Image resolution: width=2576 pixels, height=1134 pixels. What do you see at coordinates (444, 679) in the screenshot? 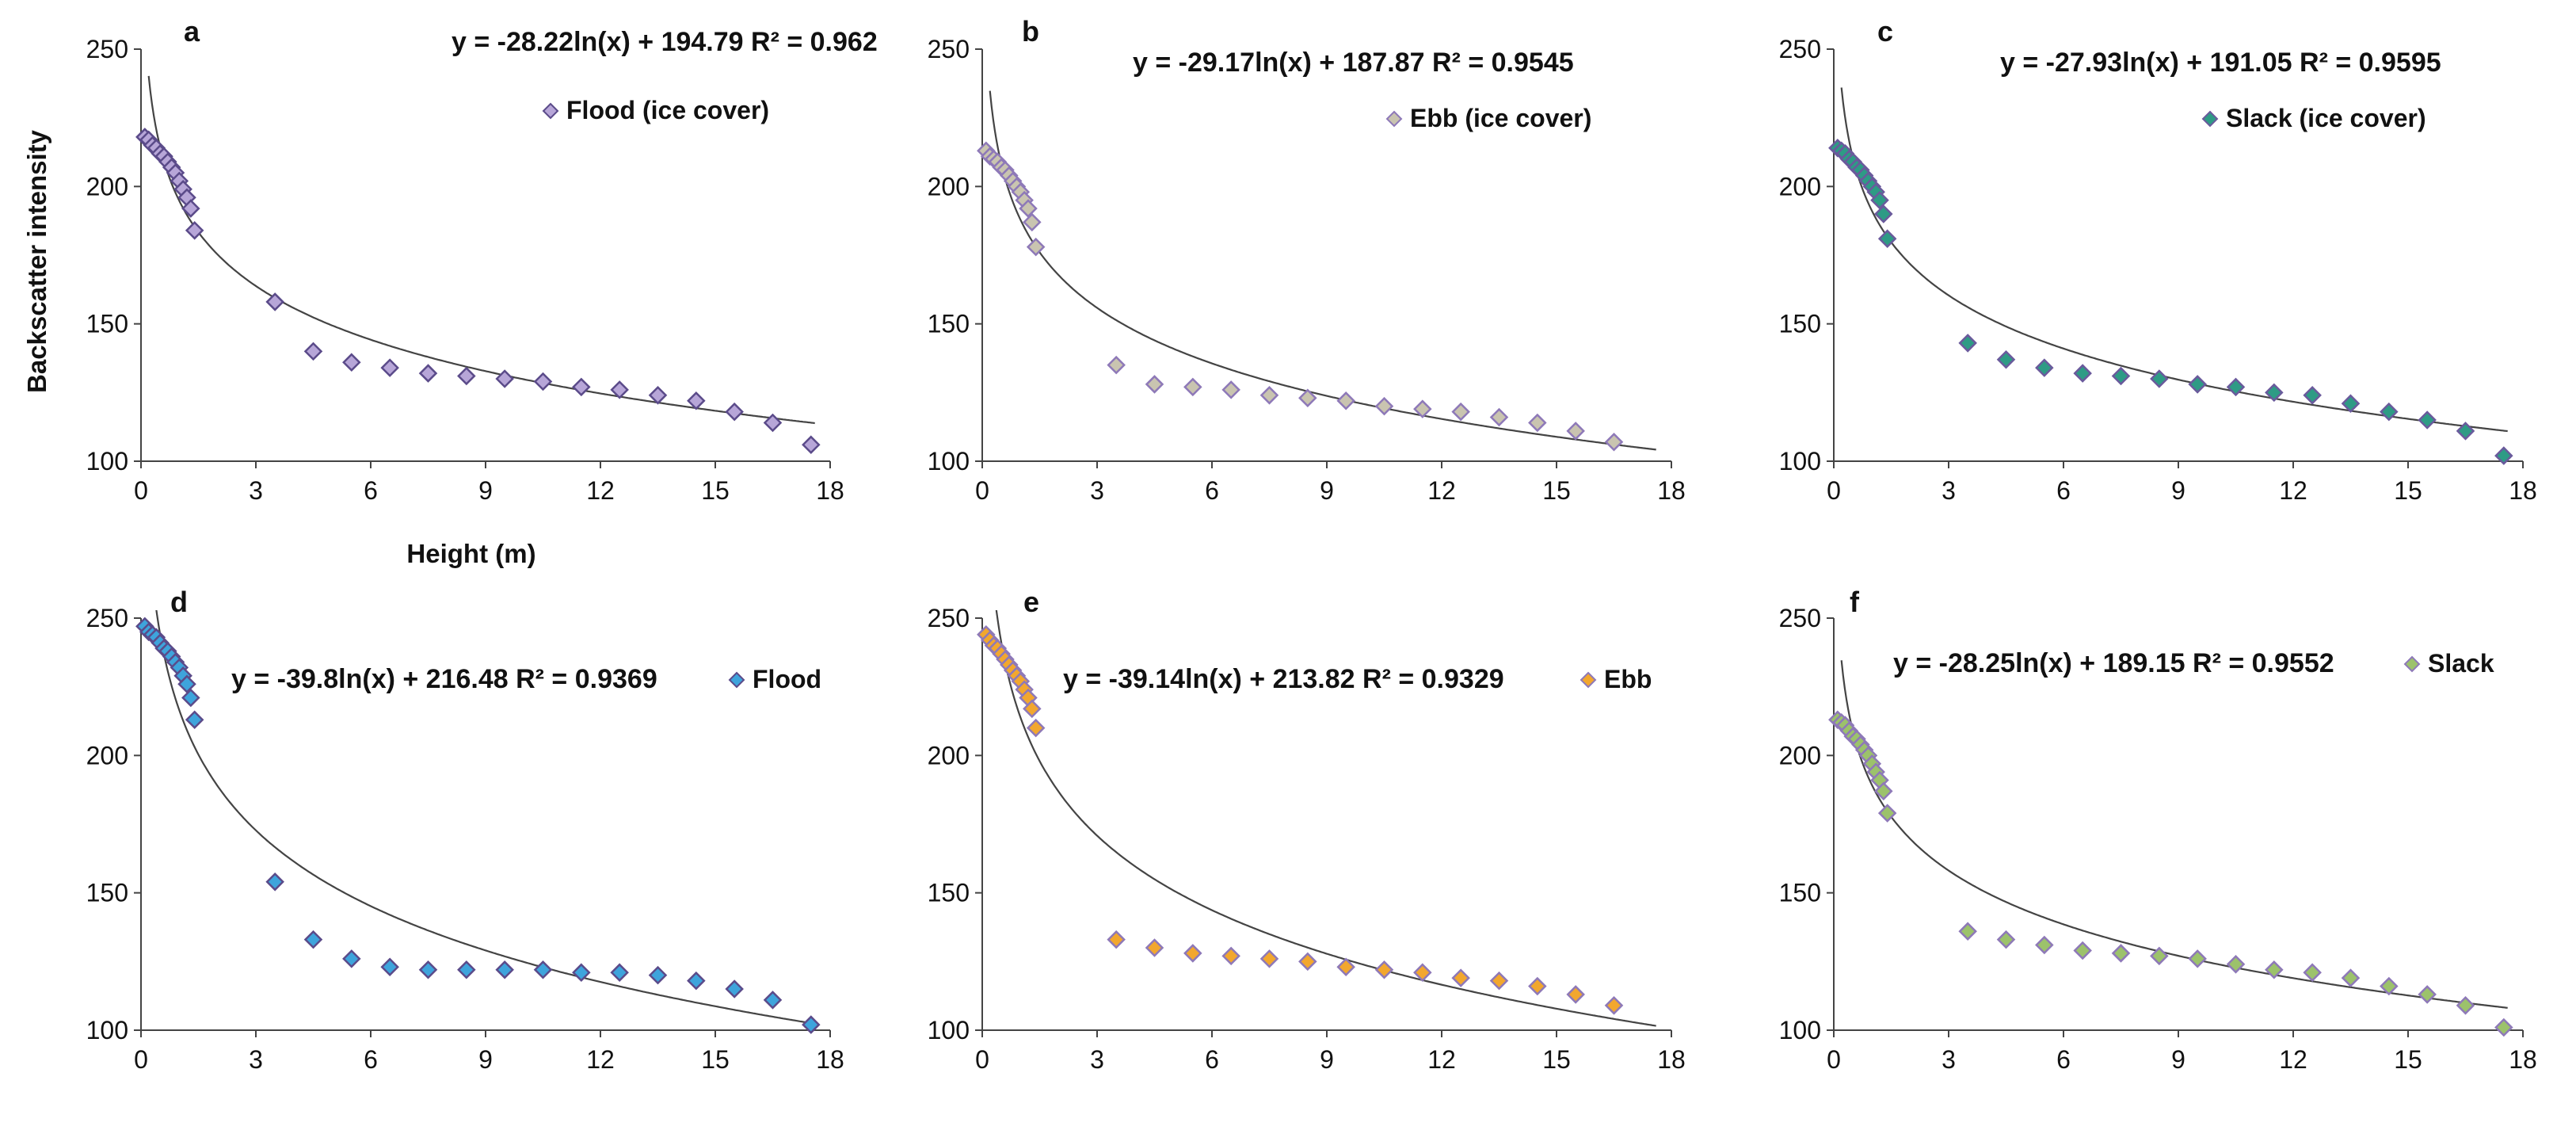
I see `trend-equation: y = -39.8ln(x) + 216.48 R² = 0.9369` at bounding box center [444, 679].